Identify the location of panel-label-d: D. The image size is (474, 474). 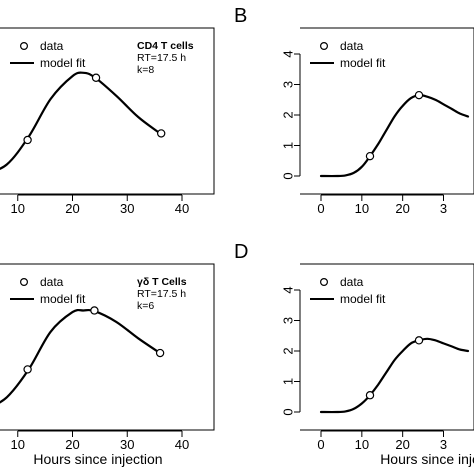
(241, 252).